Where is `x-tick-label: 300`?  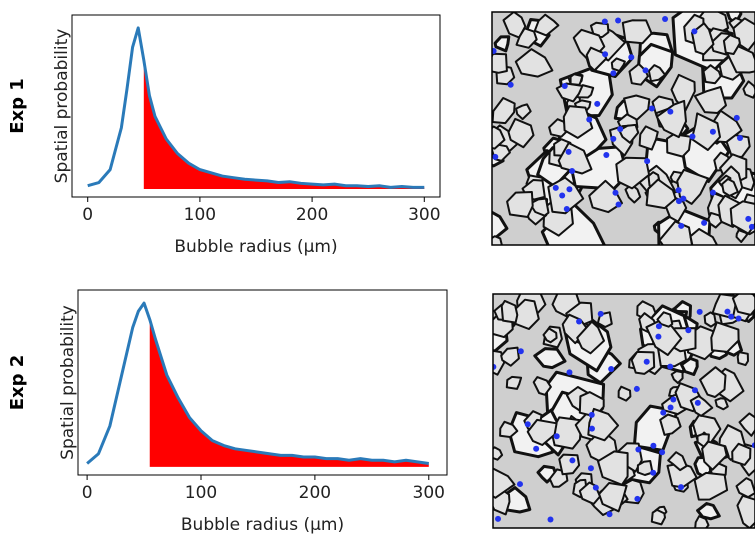 x-tick-label: 300 is located at coordinates (424, 215).